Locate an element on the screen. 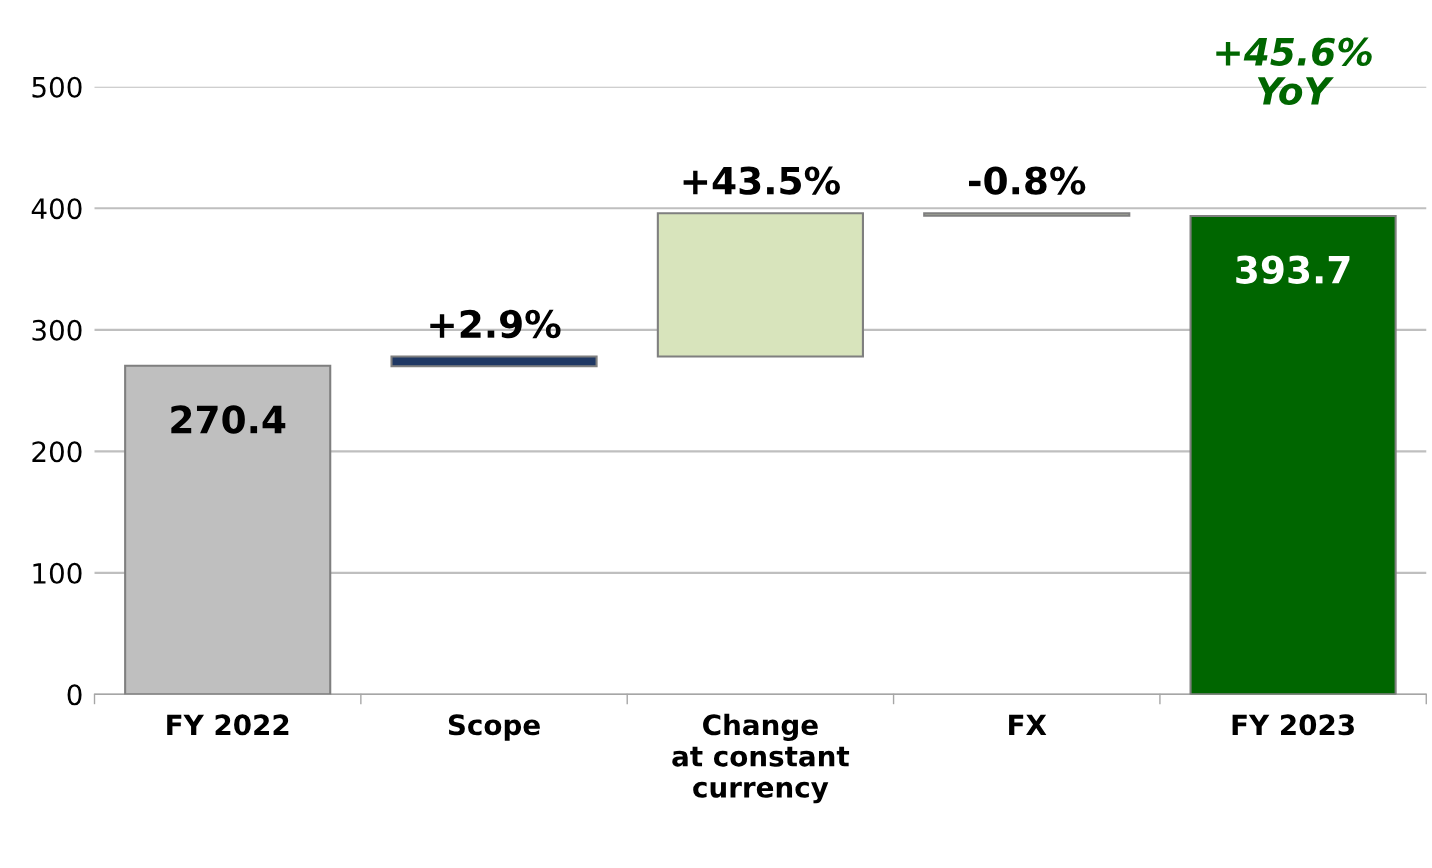 Image resolution: width=1432 pixels, height=868 pixels. x-tick-label: FY 2023 is located at coordinates (1293, 725).